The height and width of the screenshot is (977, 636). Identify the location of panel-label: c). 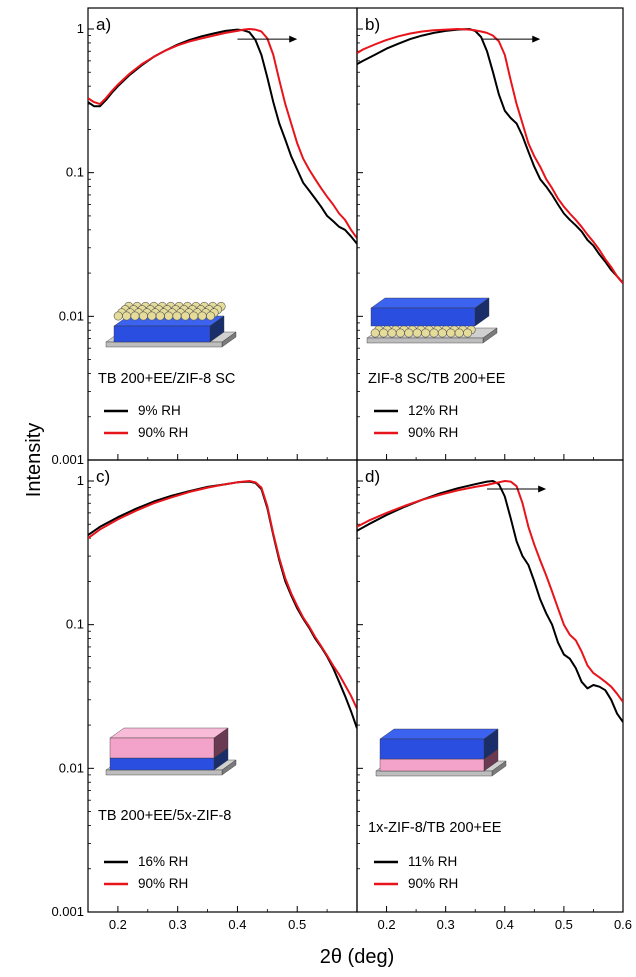
(103, 476).